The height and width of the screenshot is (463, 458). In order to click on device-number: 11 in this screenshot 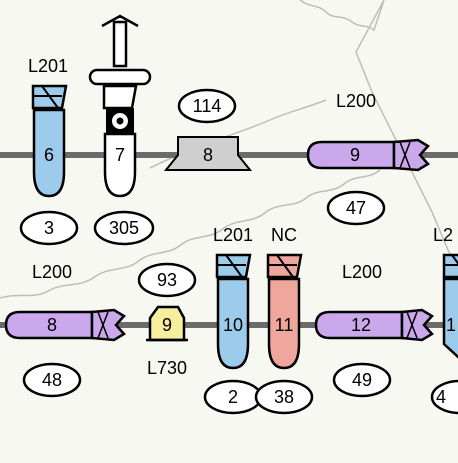, I will do `click(284, 325)`.